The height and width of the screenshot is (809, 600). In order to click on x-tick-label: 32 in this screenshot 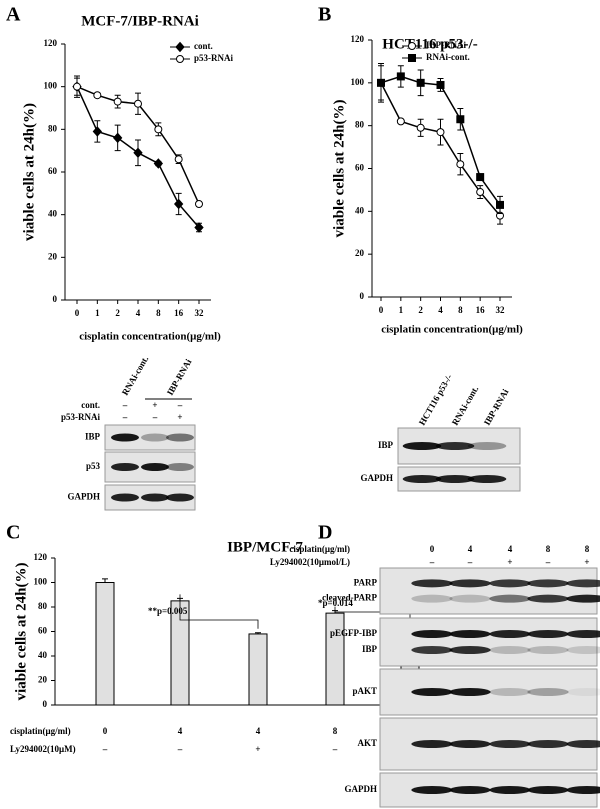, I will do `click(200, 313)`.